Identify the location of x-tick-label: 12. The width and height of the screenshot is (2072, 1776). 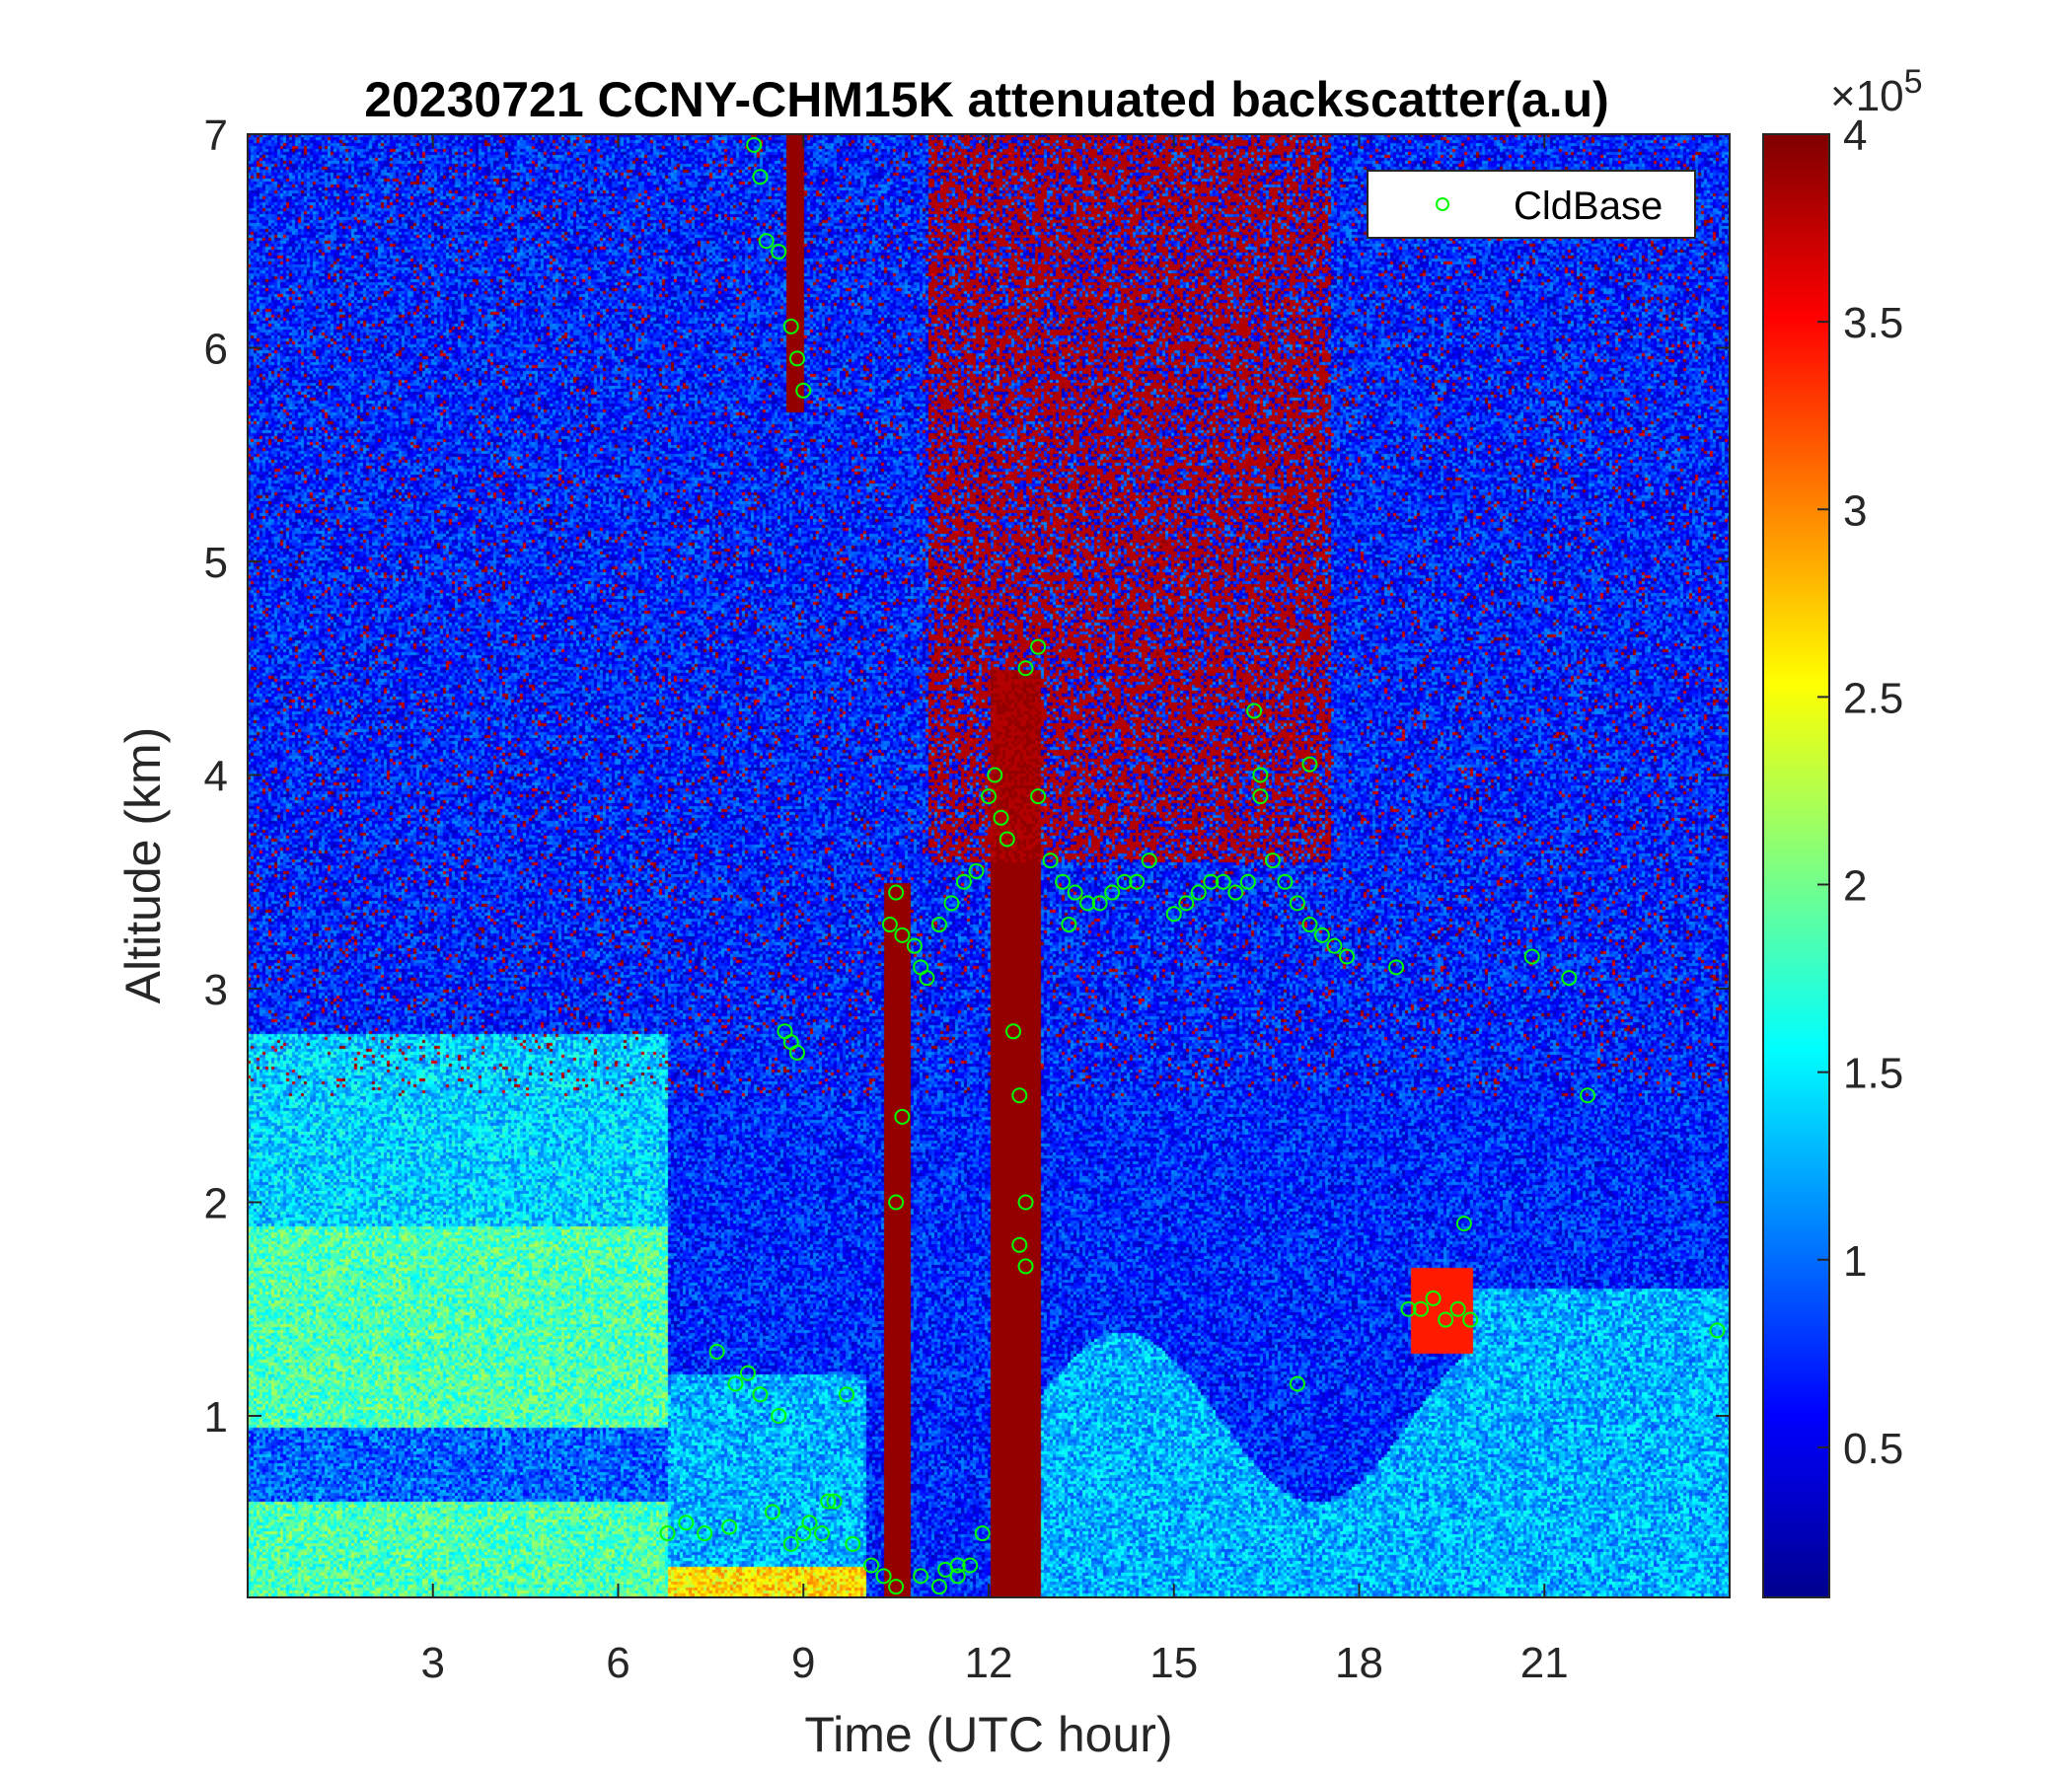
(989, 1663).